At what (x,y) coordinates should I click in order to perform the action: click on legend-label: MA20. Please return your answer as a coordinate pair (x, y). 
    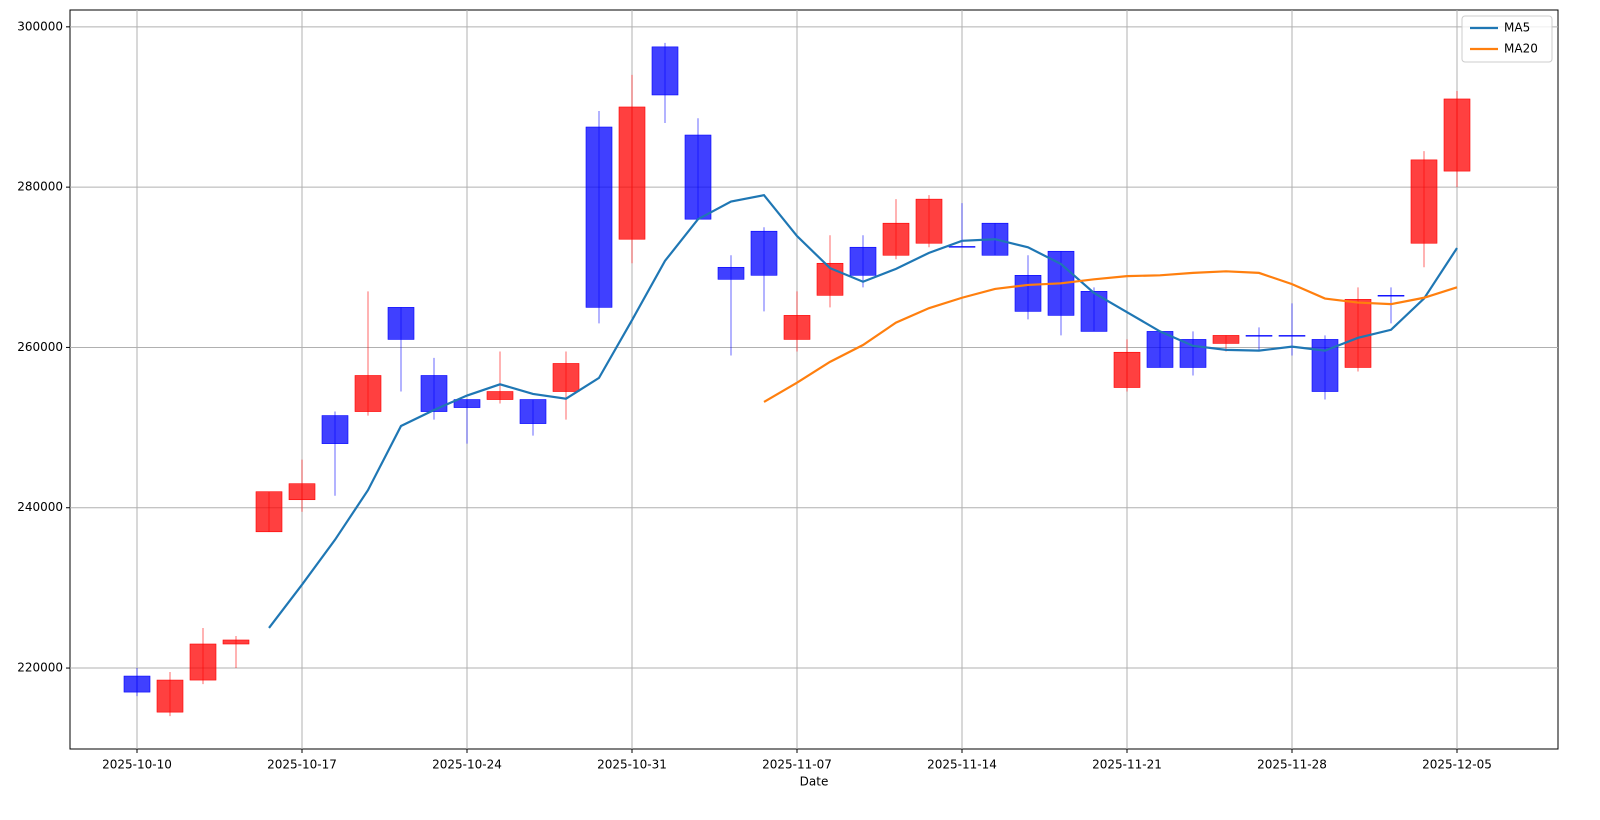
    Looking at the image, I should click on (1521, 49).